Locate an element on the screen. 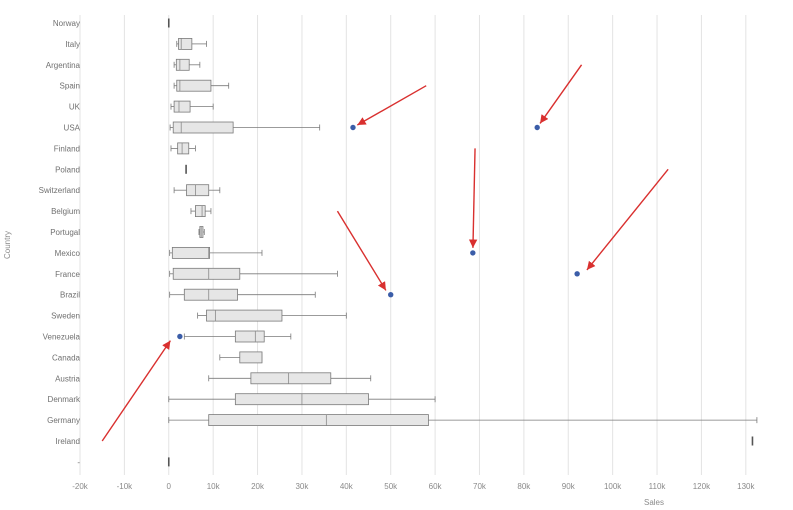 The image size is (793, 510). x-tick-label: 20k is located at coordinates (258, 486).